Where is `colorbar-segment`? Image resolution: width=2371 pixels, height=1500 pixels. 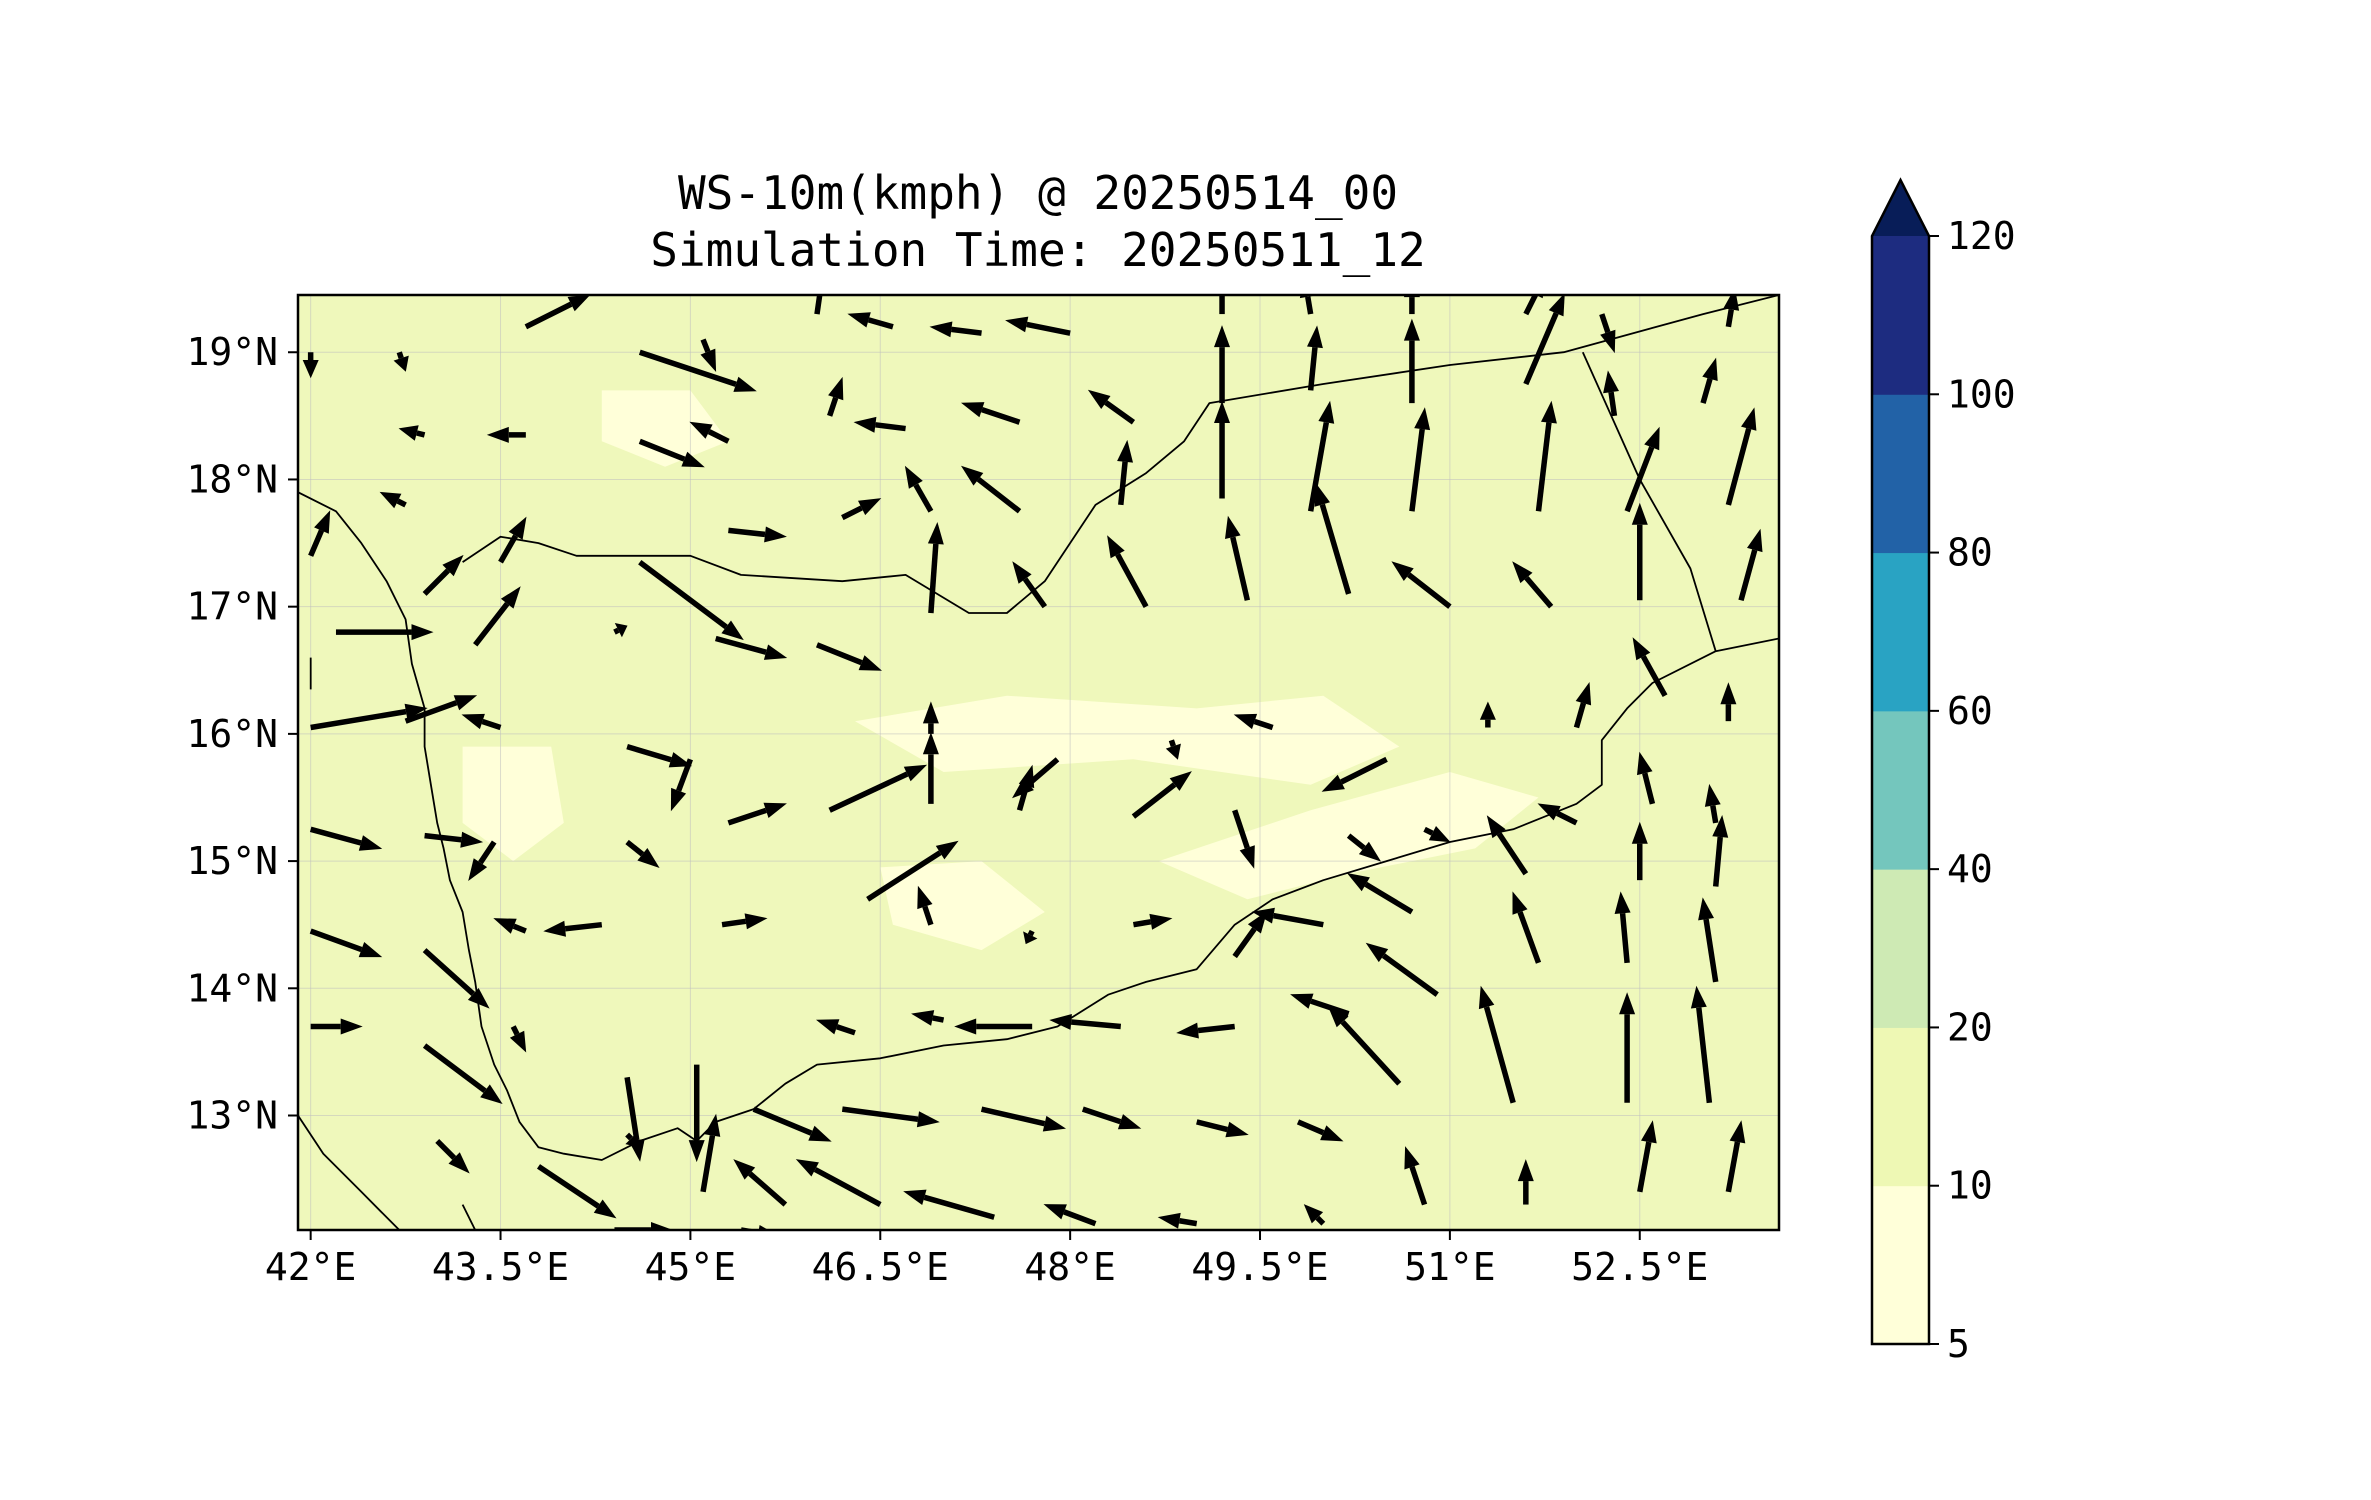 colorbar-segment is located at coordinates (1900, 790).